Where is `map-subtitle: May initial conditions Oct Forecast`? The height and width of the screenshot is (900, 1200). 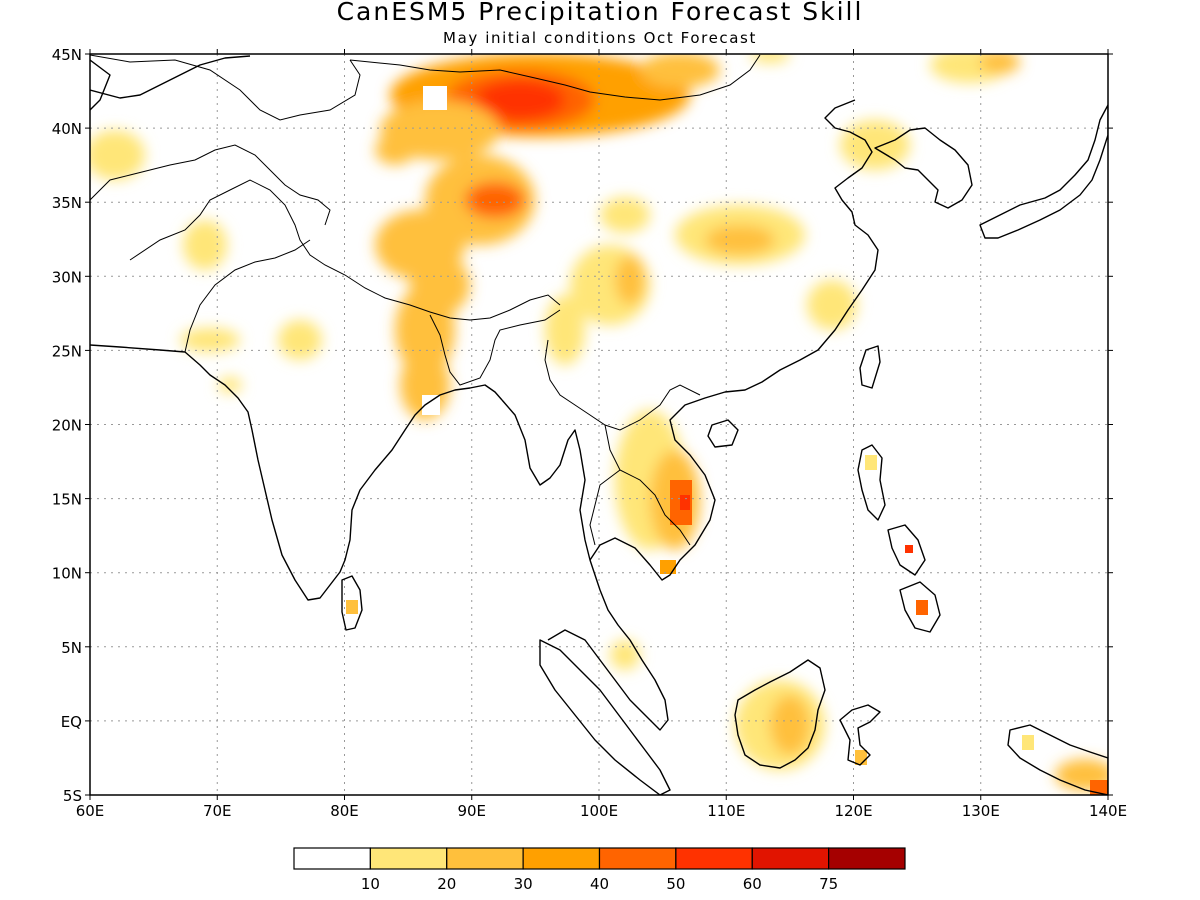
map-subtitle: May initial conditions Oct Forecast is located at coordinates (600, 38).